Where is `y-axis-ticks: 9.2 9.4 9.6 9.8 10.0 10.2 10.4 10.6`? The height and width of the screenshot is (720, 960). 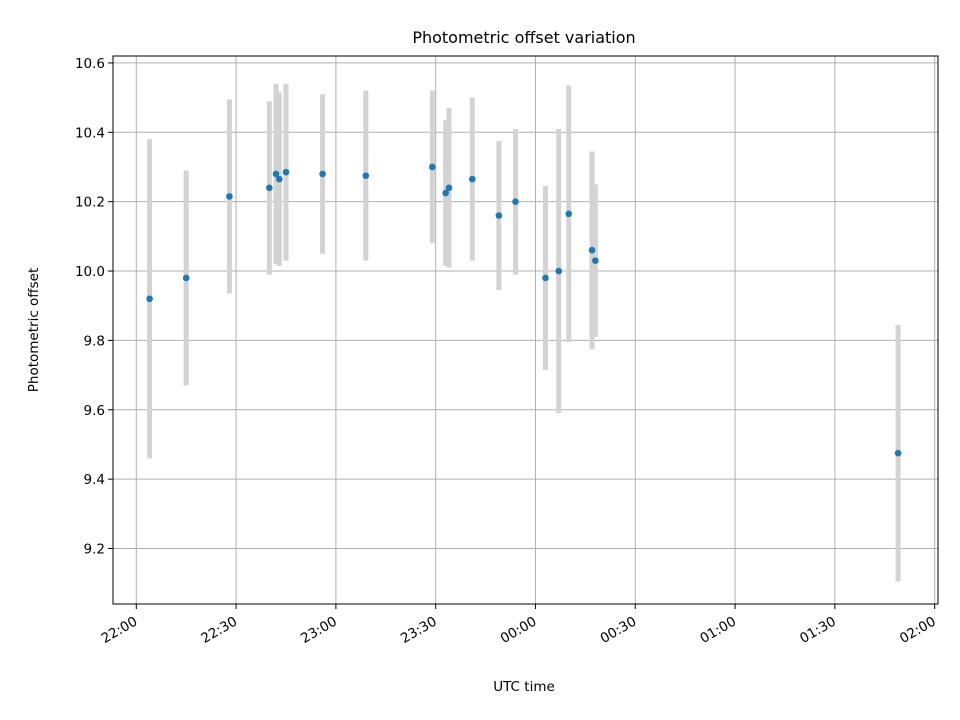
y-axis-ticks: 9.2 9.4 9.6 9.8 10.0 10.2 10.4 10.6 is located at coordinates (94, 307).